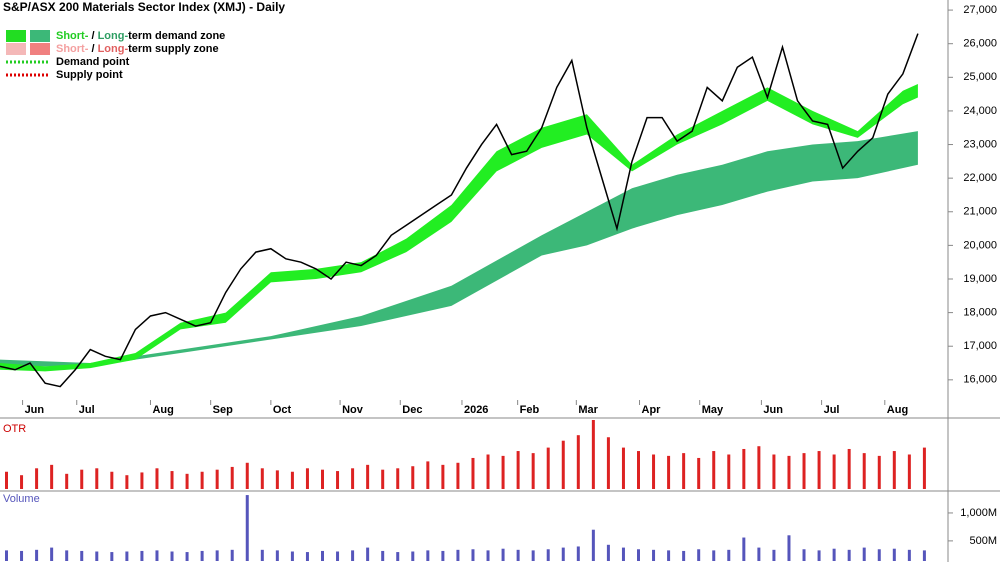 The image size is (1000, 562). I want to click on legend-text: Short-, so click(72, 49).